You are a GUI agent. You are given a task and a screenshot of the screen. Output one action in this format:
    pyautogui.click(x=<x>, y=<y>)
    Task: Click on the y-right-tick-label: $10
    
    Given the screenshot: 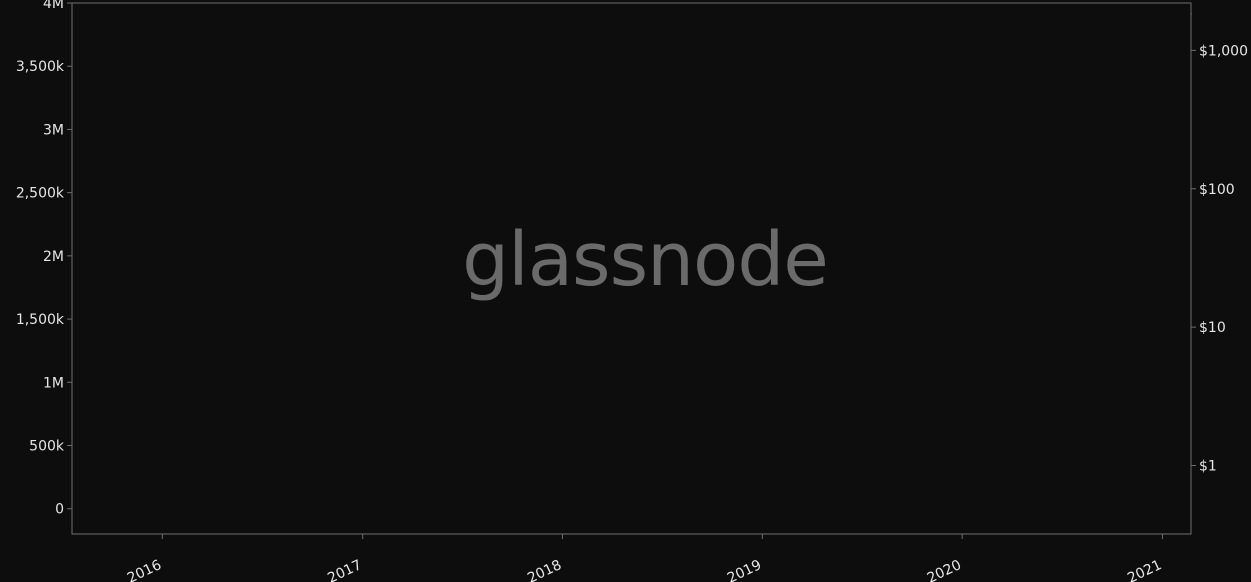 What is the action you would take?
    pyautogui.click(x=1212, y=328)
    